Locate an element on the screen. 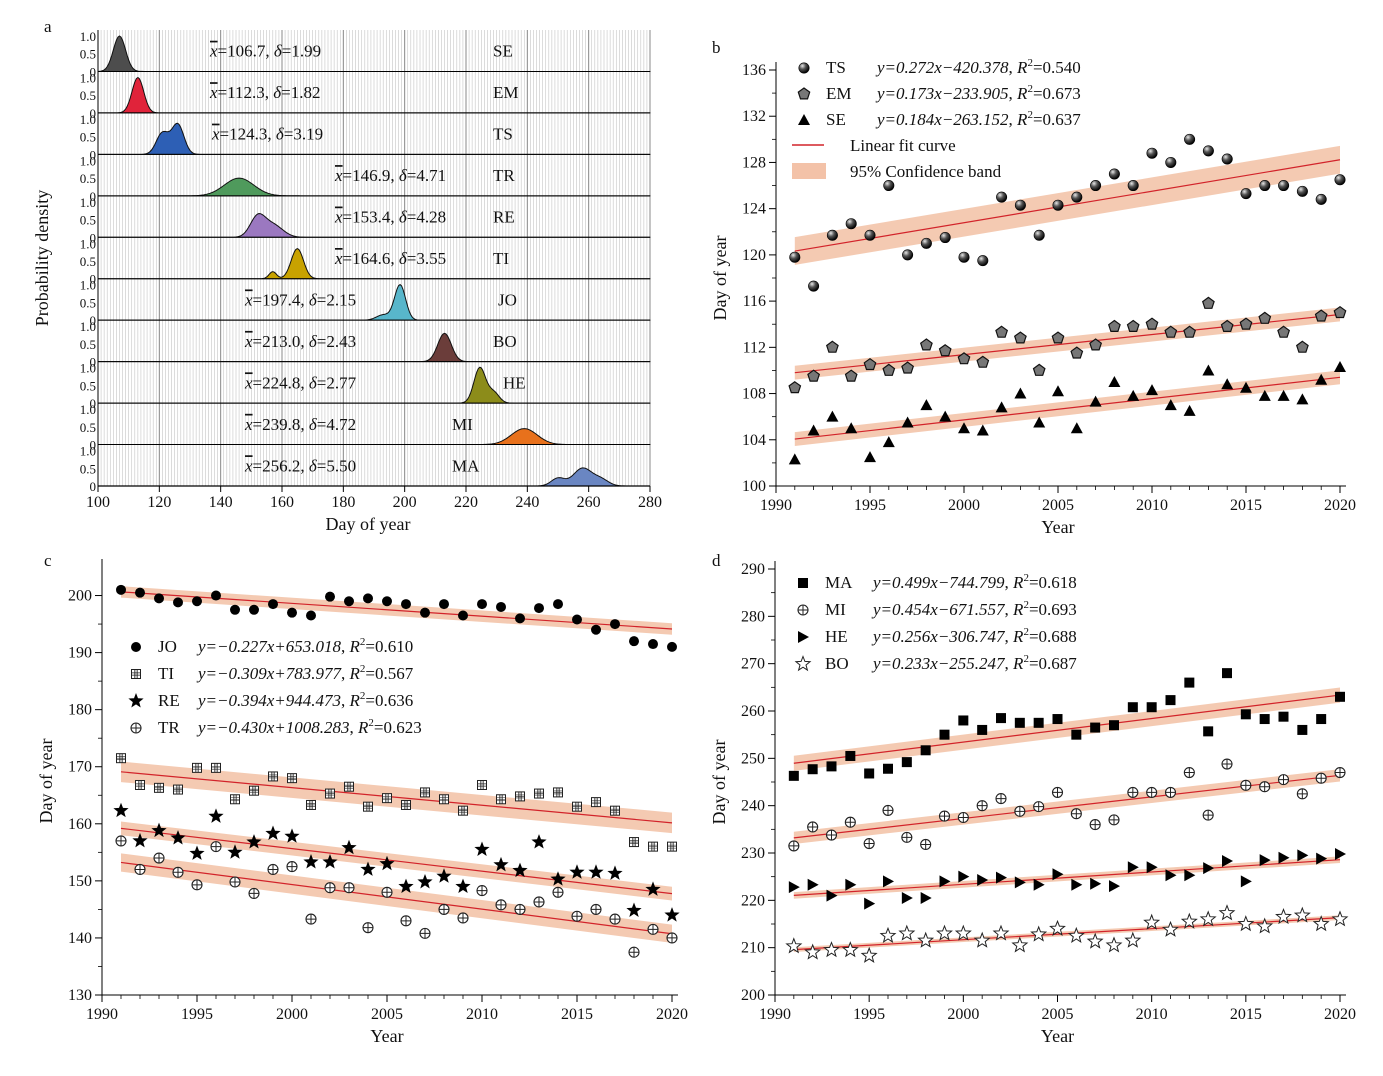 This screenshot has width=1383, height=1076. legend-marker-MA is located at coordinates (803, 583).